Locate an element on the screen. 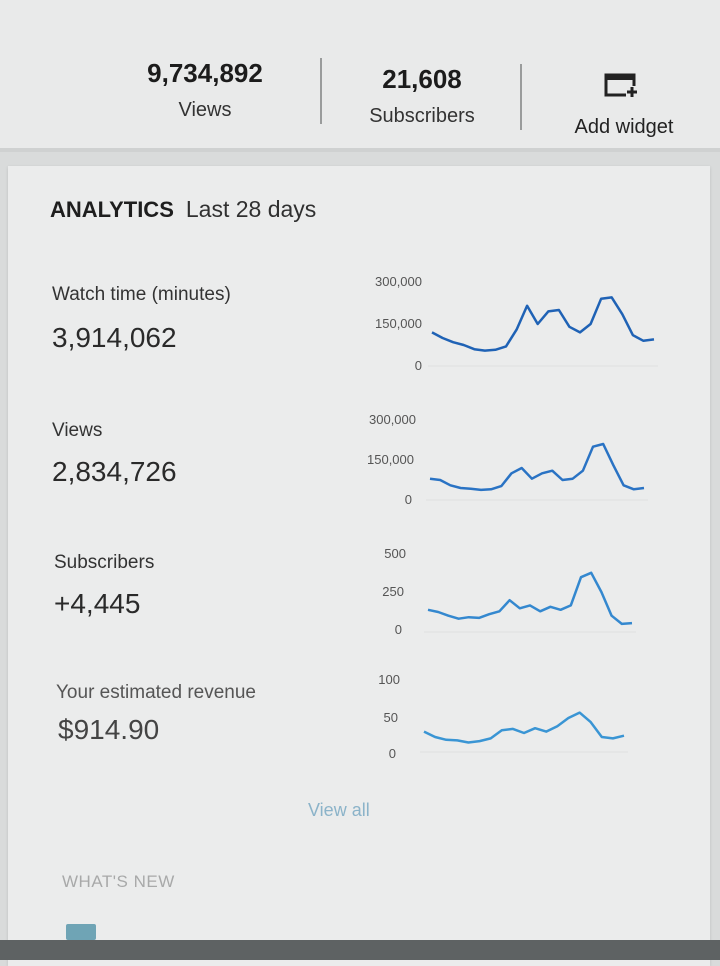 Image resolution: width=720 pixels, height=966 pixels. date-range: Last 28 days is located at coordinates (251, 209).